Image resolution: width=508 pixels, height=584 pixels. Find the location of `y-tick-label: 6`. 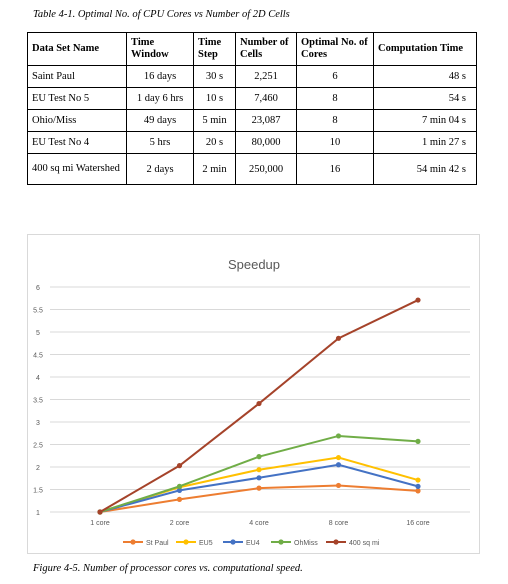

y-tick-label: 6 is located at coordinates (38, 288).